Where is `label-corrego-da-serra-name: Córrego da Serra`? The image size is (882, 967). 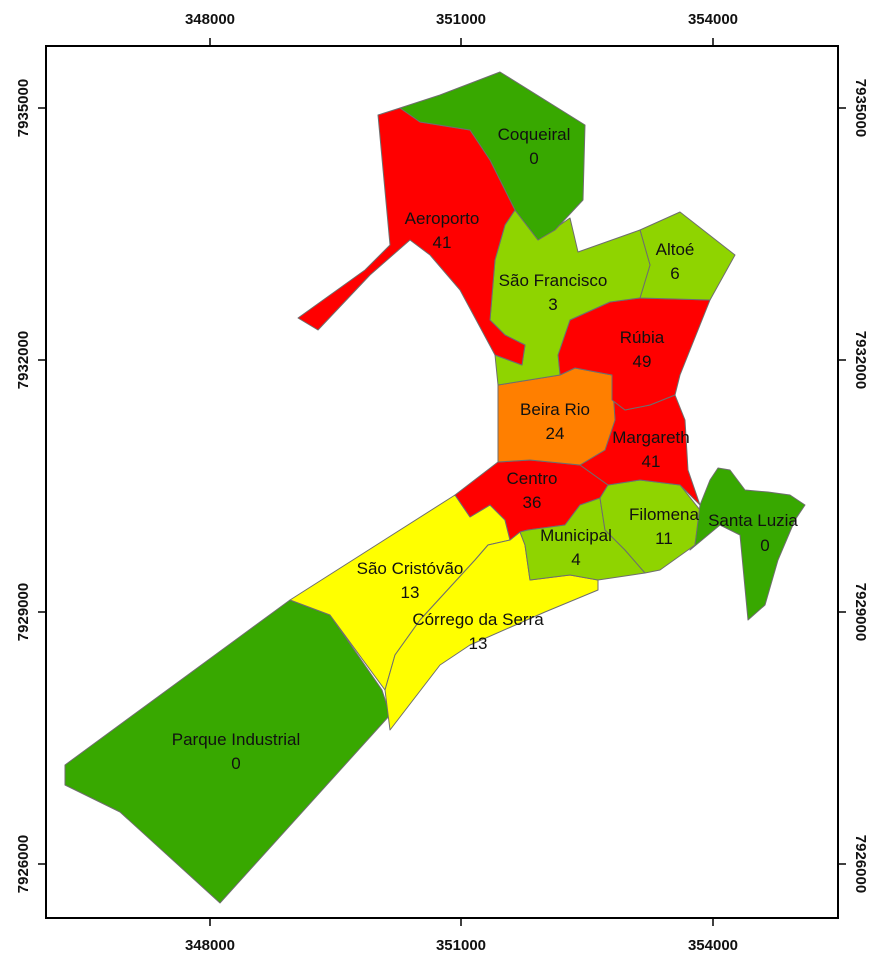
label-corrego-da-serra-name: Córrego da Serra is located at coordinates (478, 619).